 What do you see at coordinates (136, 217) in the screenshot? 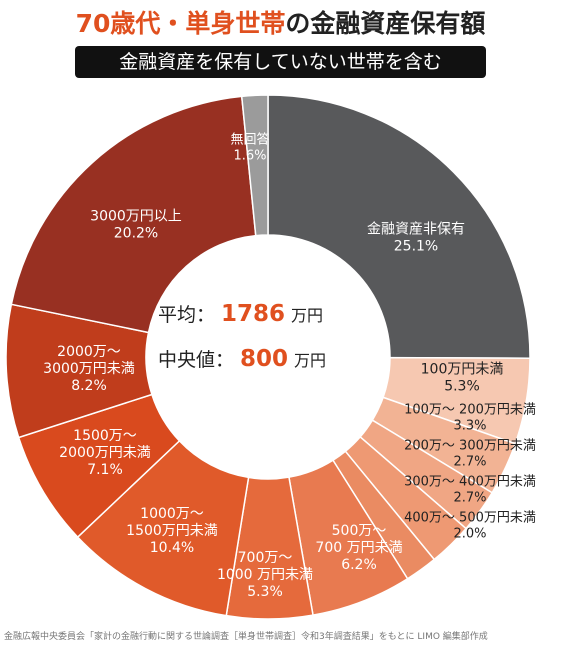
I see `slice-category-label: 3000万円以上` at bounding box center [136, 217].